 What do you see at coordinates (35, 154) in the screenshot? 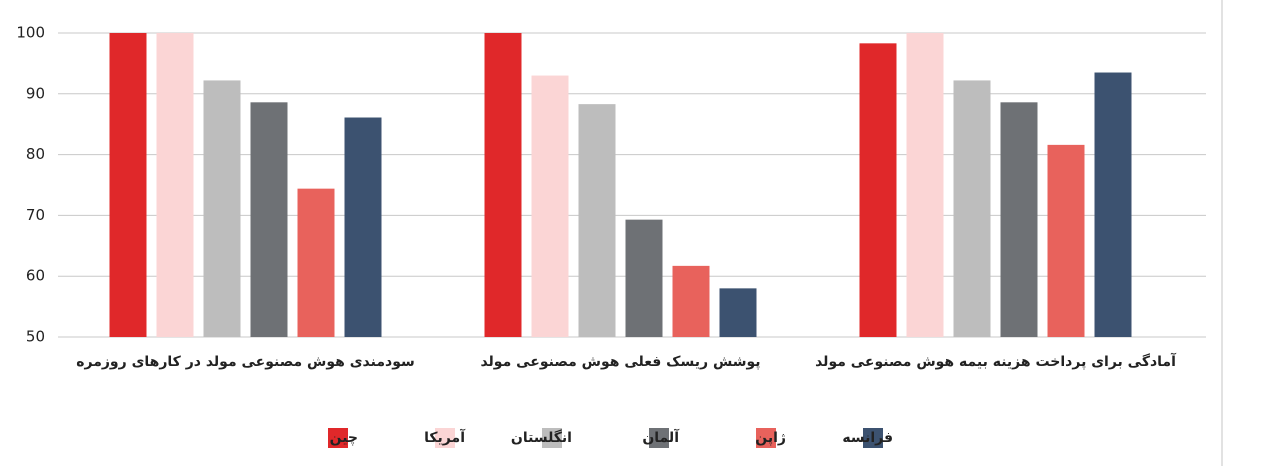
I see `y-tick-label: 80` at bounding box center [35, 154].